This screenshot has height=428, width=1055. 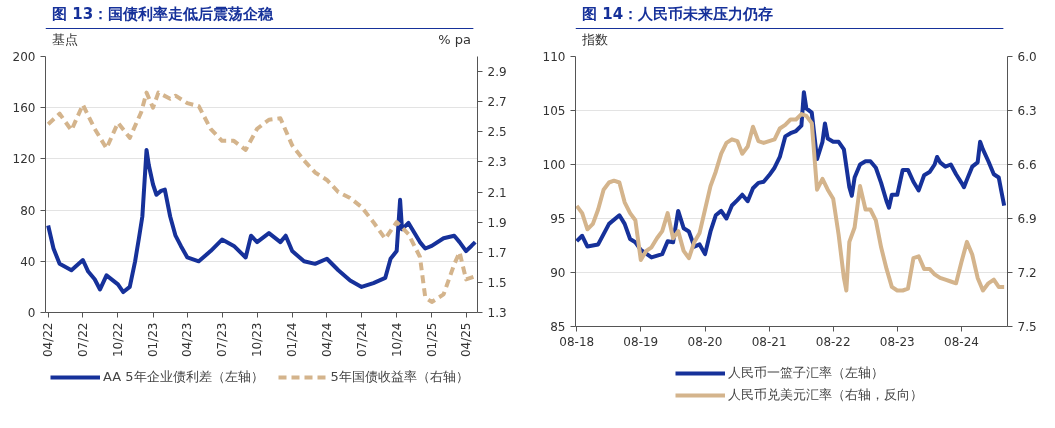 What do you see at coordinates (825, 395) in the screenshot?
I see `legend-label: 人民币兑美元汇率（右轴，反向）` at bounding box center [825, 395].